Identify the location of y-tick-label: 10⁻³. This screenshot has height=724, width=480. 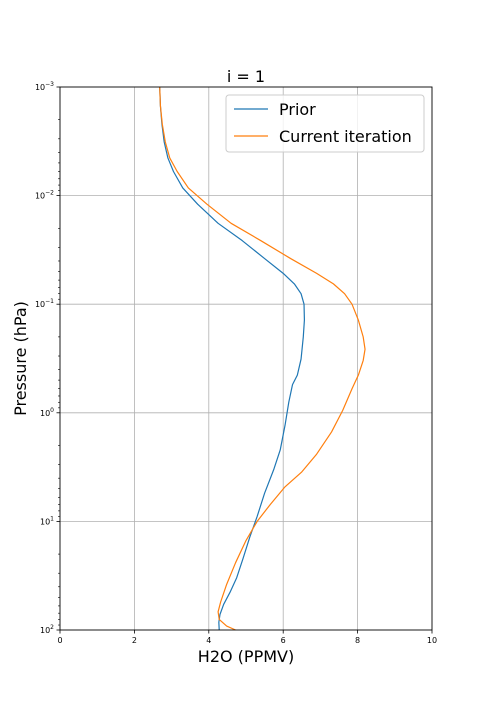
(44, 86).